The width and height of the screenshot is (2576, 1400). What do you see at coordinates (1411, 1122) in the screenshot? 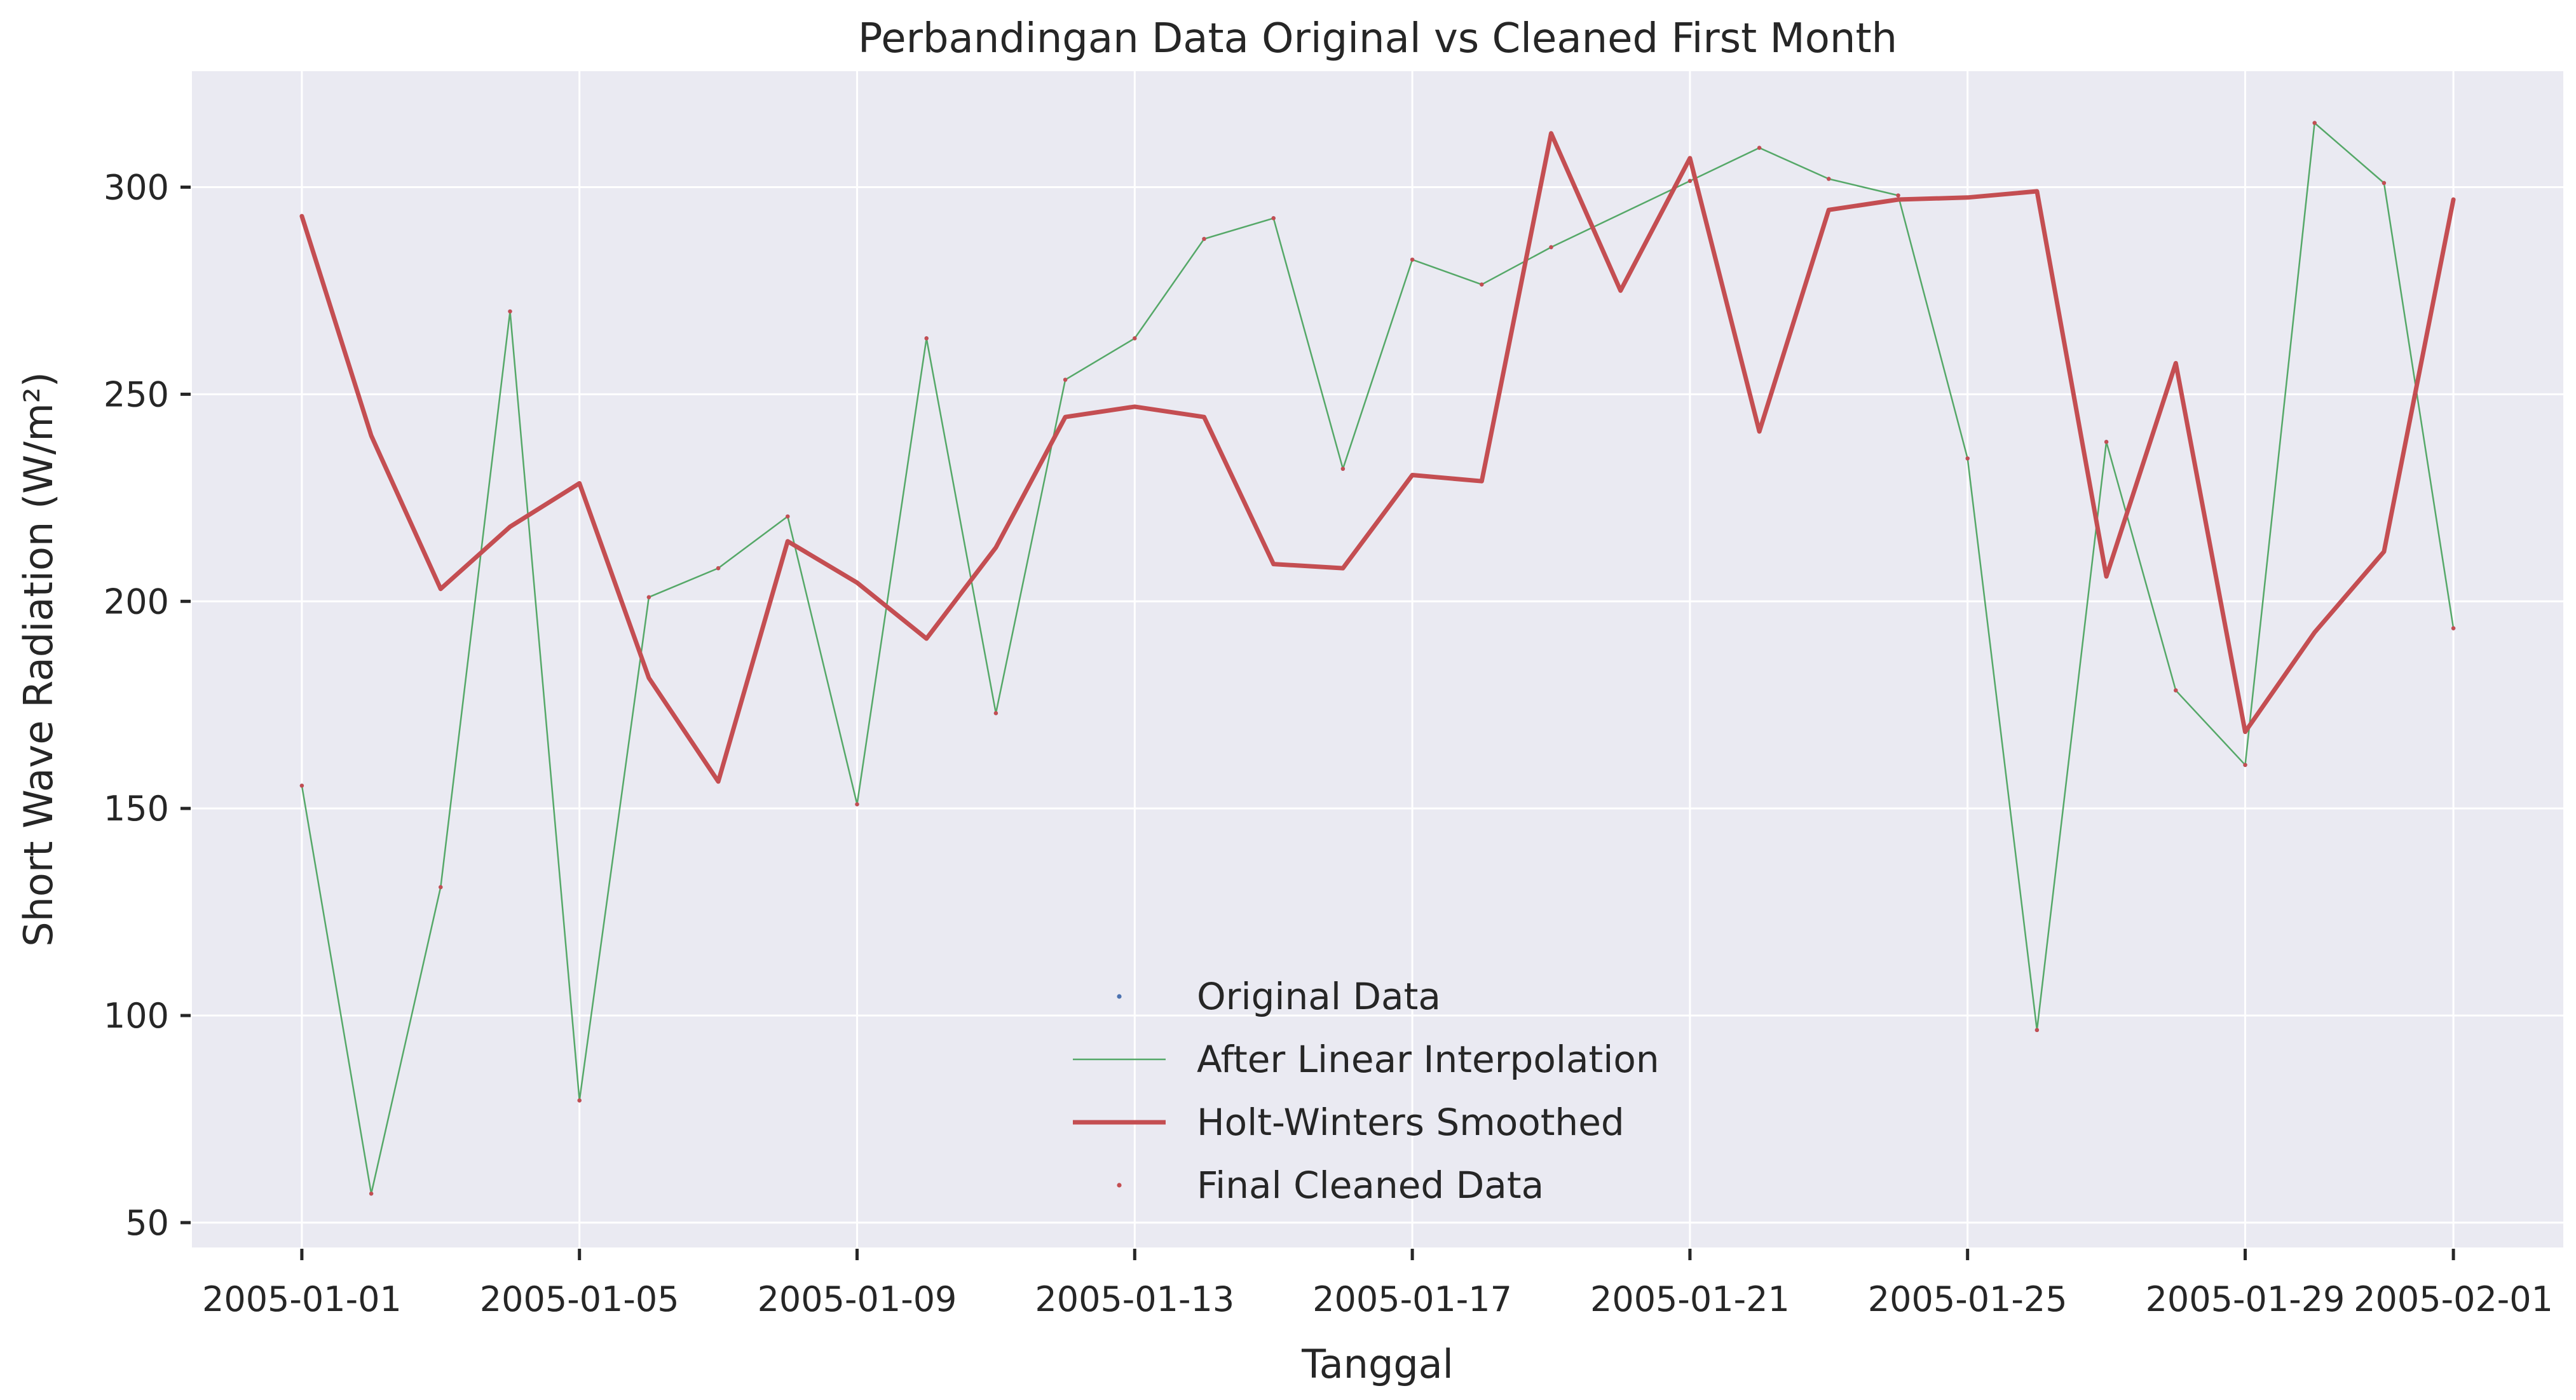
I see `legend-label: Holt-Winters Smoothed` at bounding box center [1411, 1122].